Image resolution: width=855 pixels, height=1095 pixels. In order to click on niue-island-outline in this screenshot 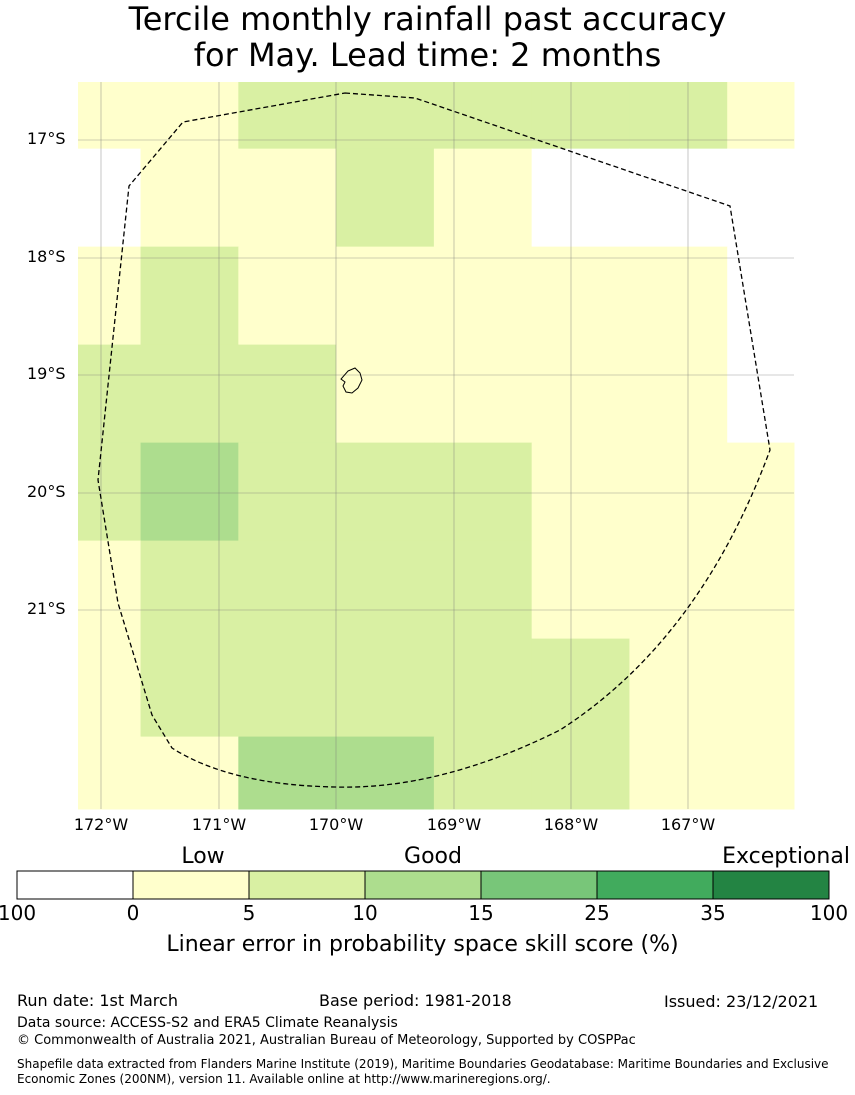, I will do `click(351, 380)`.